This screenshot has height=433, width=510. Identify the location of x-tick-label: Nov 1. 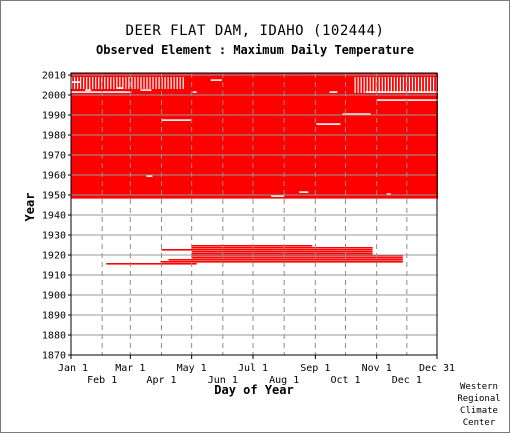
(377, 368).